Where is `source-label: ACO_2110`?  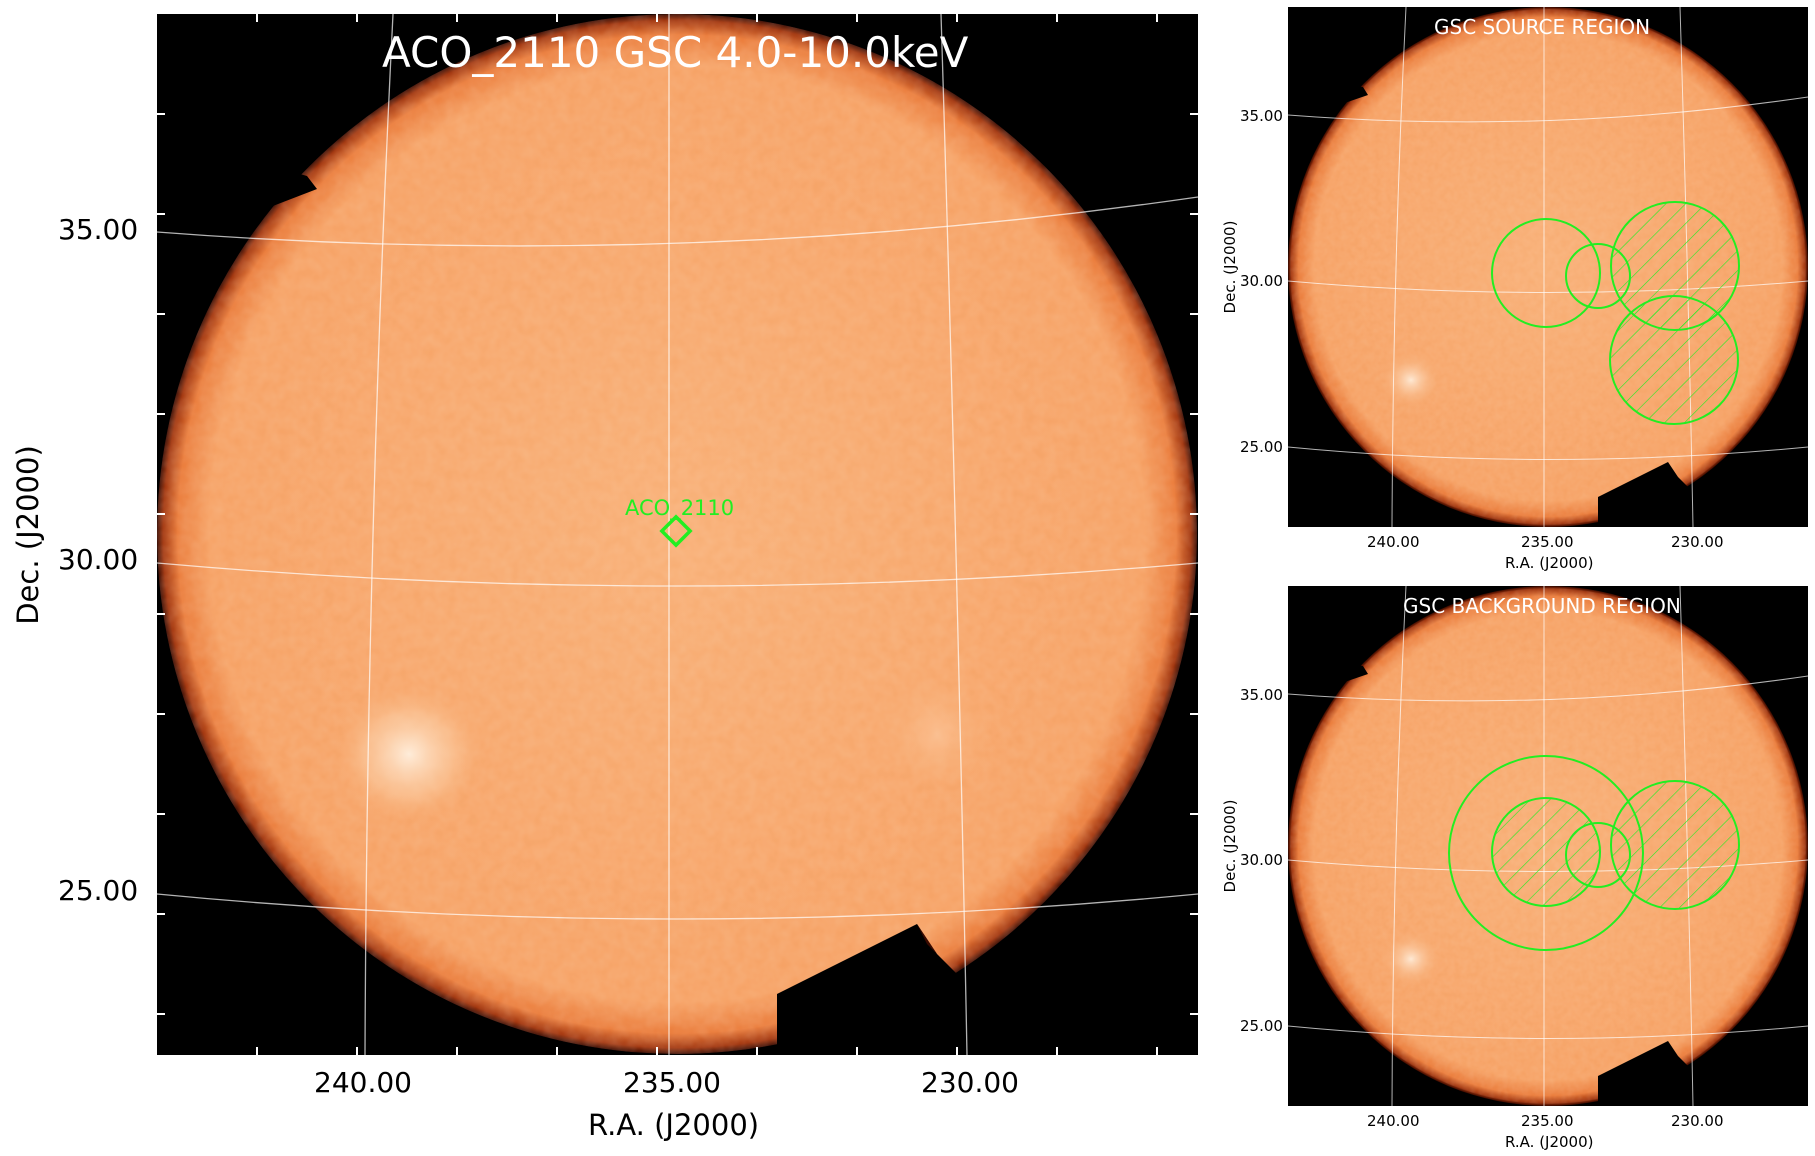
source-label: ACO_2110 is located at coordinates (680, 508).